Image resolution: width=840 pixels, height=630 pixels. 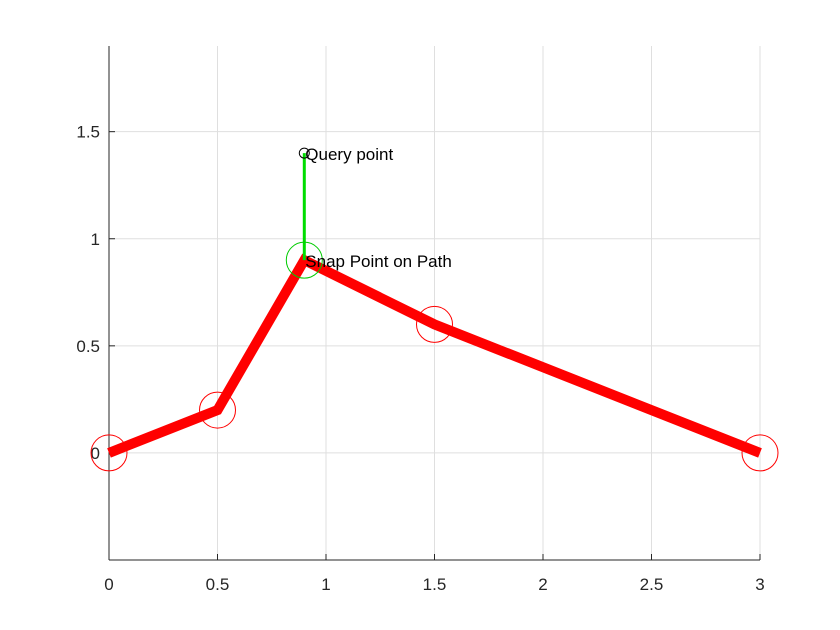 I want to click on query-point-label: Query point, so click(x=349, y=154).